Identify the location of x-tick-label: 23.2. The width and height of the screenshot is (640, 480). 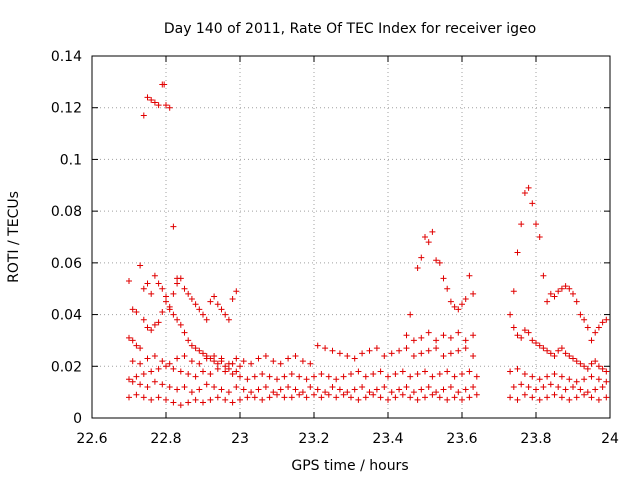
(313, 439).